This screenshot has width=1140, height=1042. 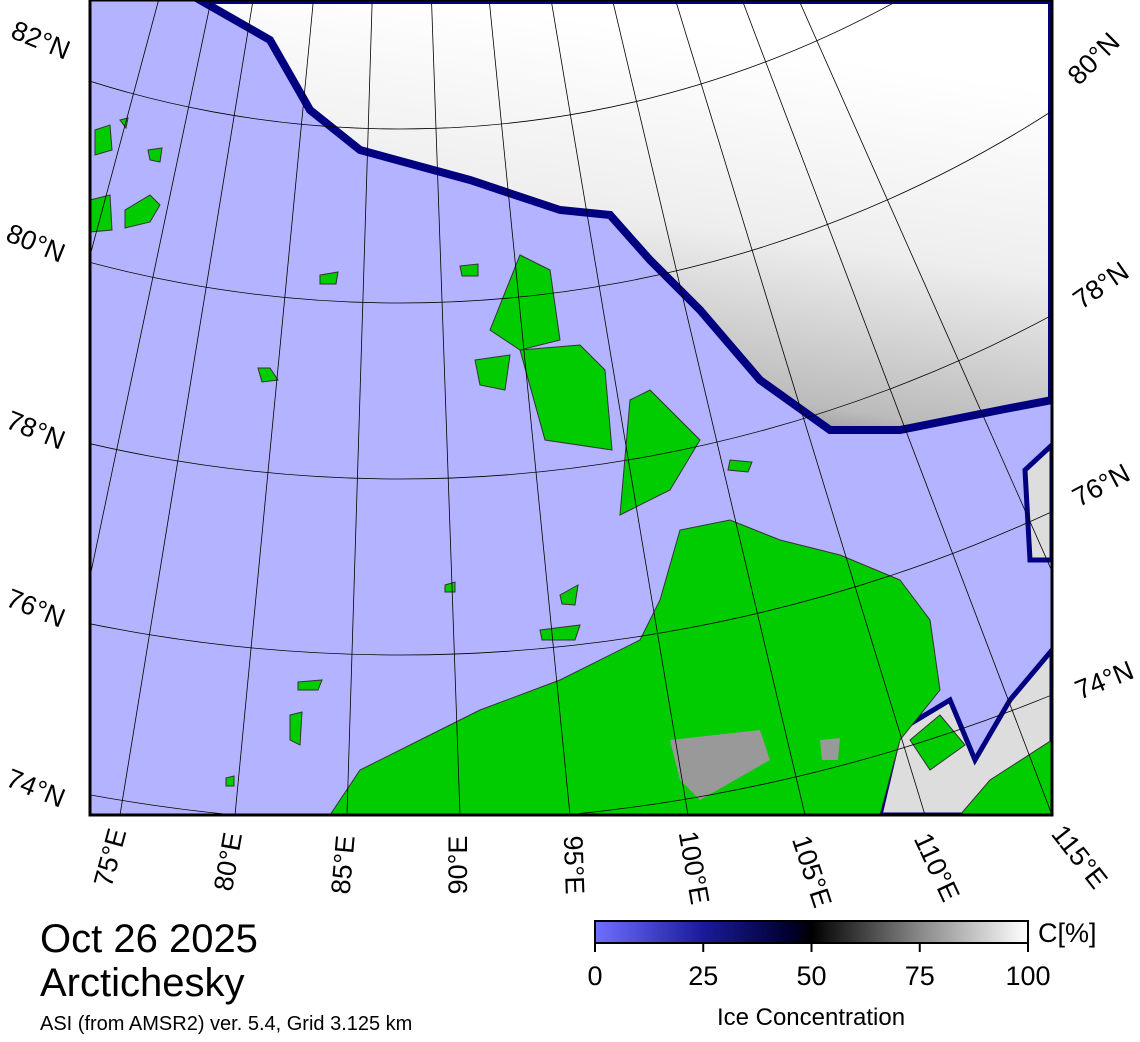 I want to click on subtitle: ASI (from AMSR2) ver. 5.4, Grid 3.125 km, so click(x=226, y=1024).